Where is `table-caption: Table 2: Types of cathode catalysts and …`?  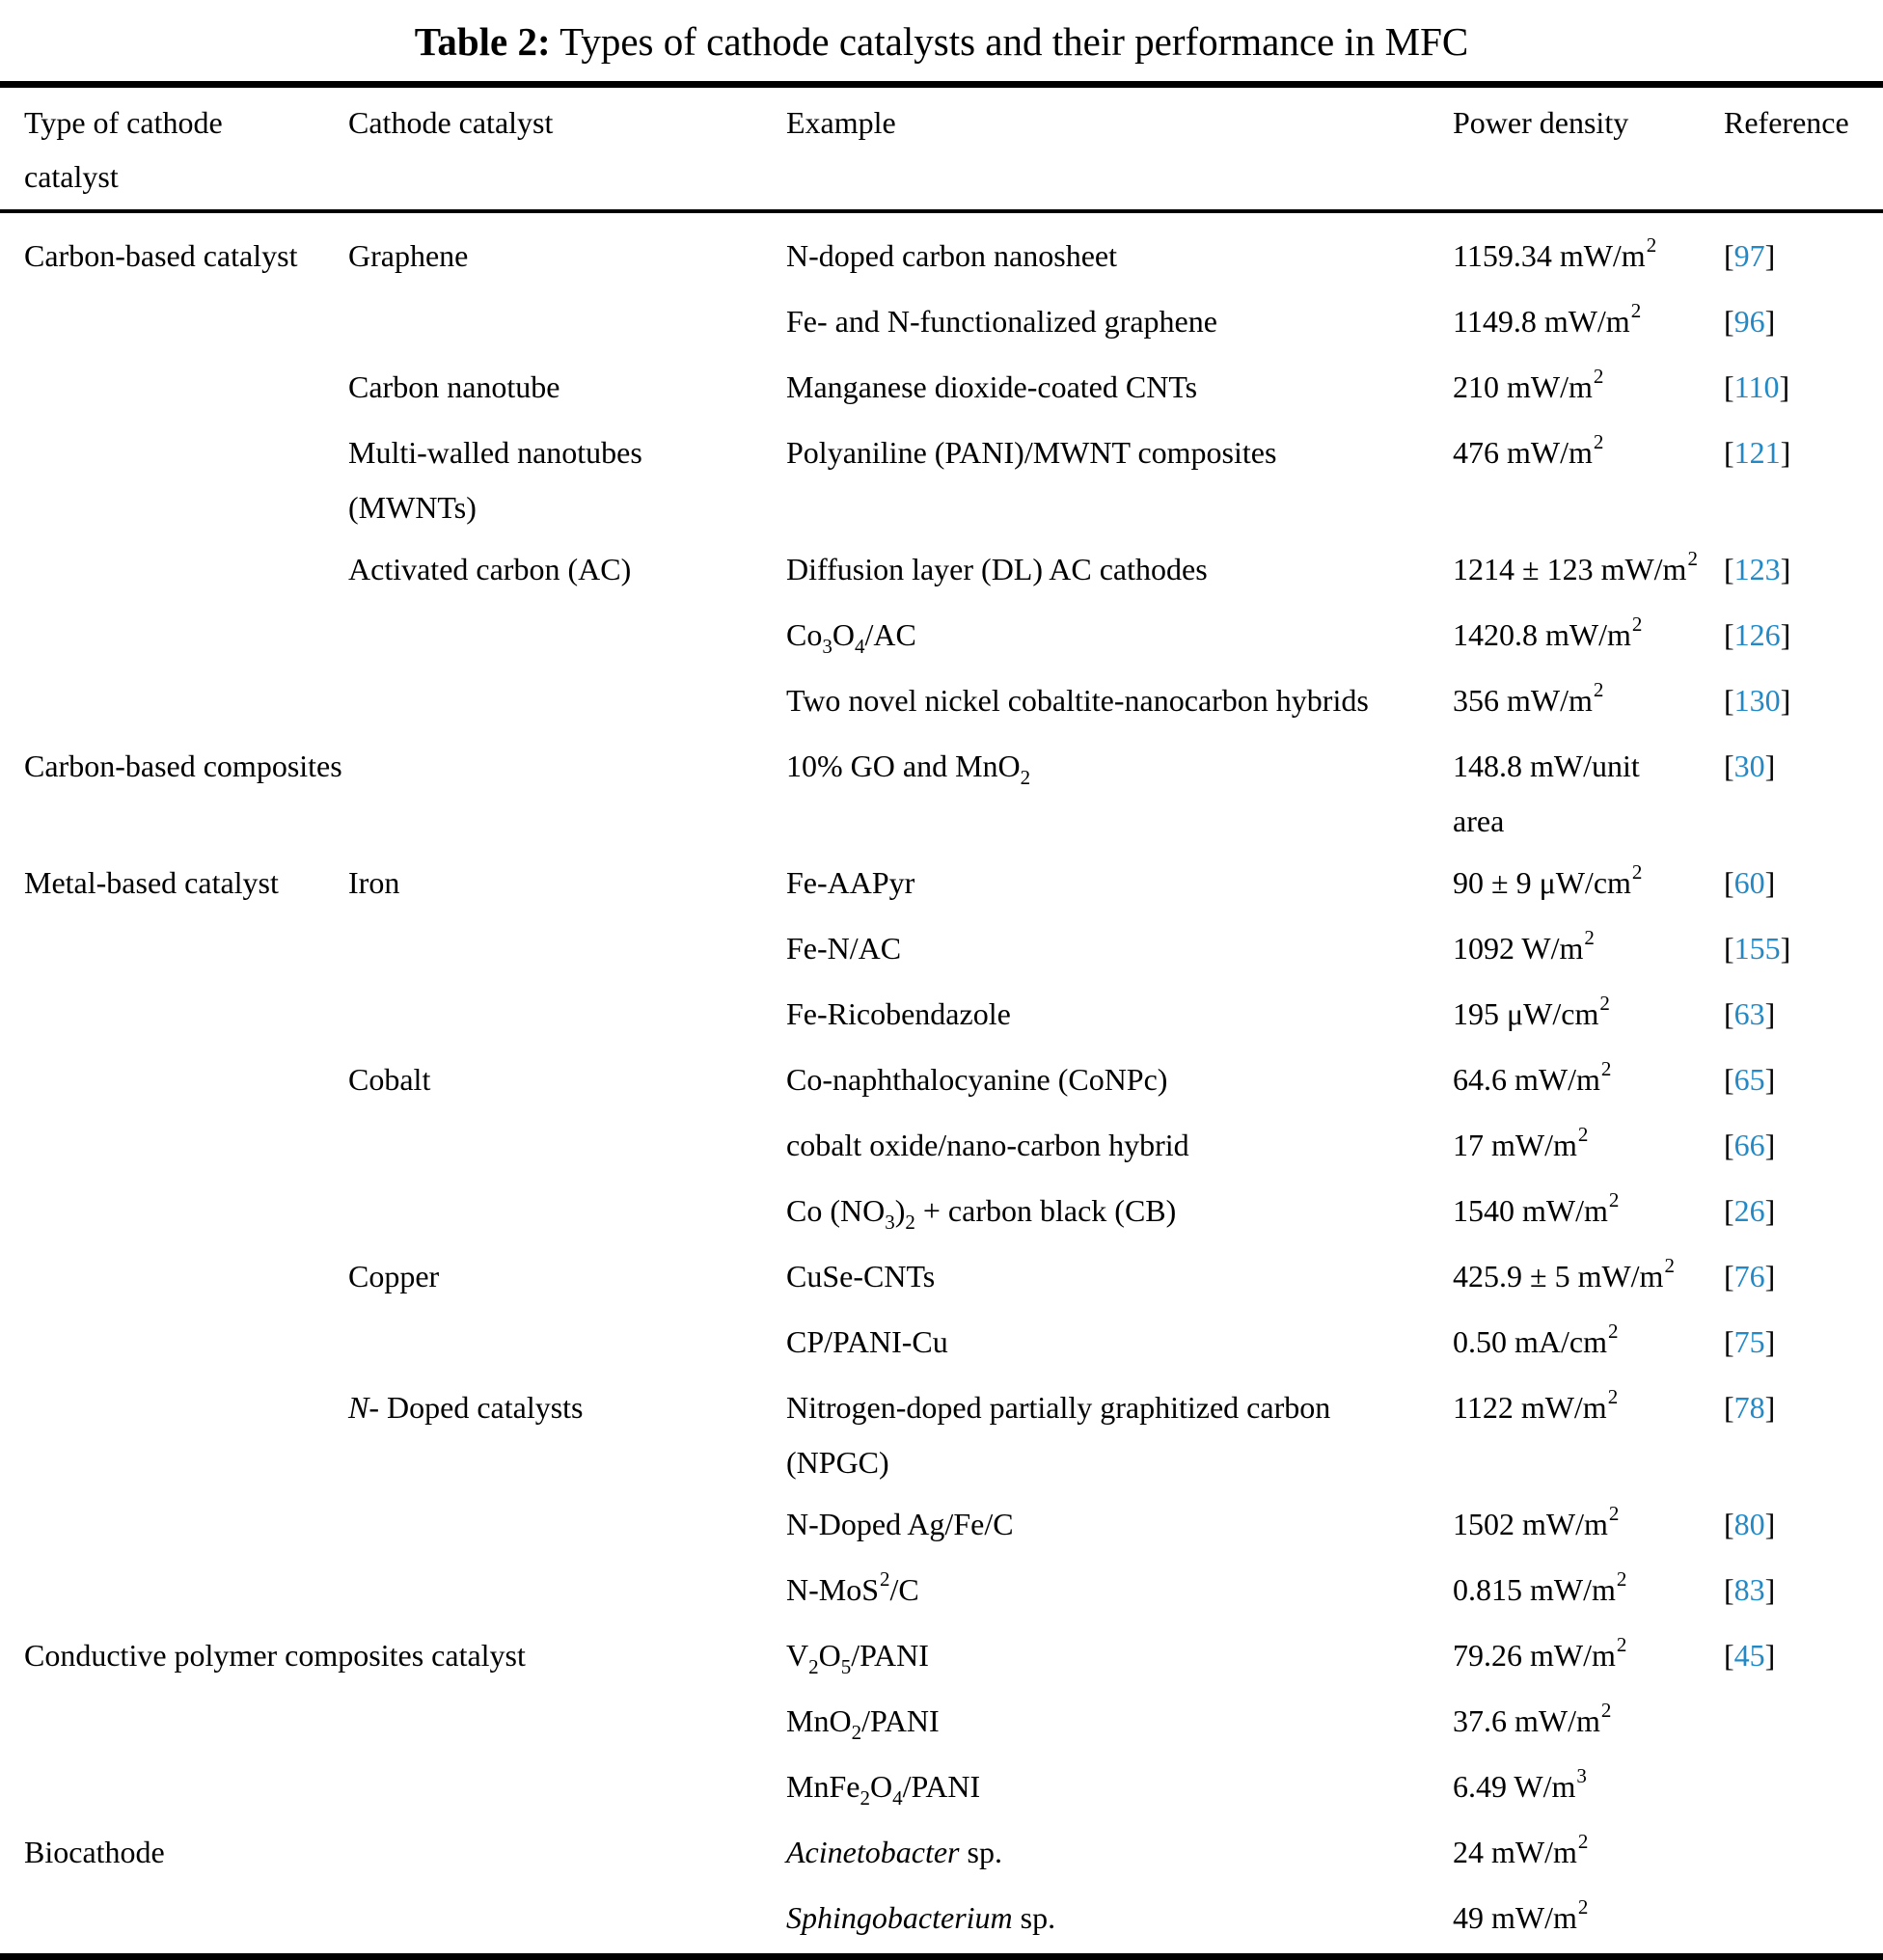 table-caption: Table 2: Types of cathode catalysts and … is located at coordinates (942, 34).